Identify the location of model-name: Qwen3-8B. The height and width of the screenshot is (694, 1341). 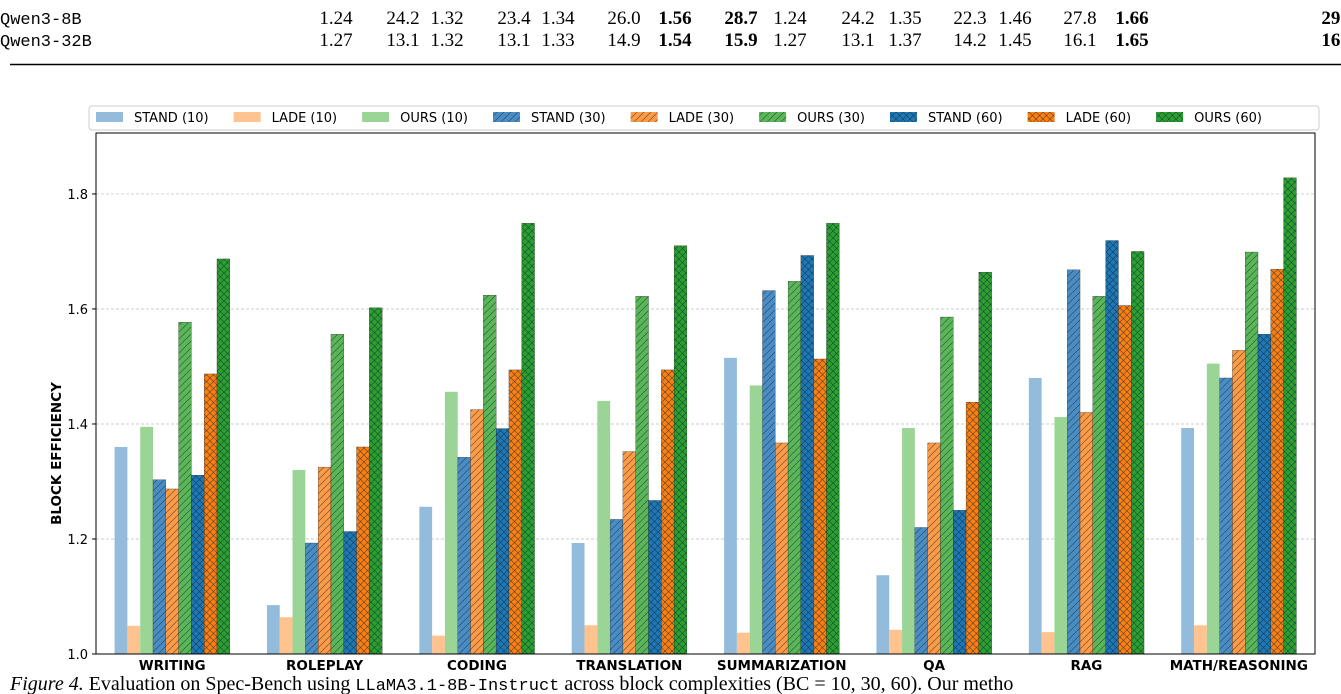
(41, 20).